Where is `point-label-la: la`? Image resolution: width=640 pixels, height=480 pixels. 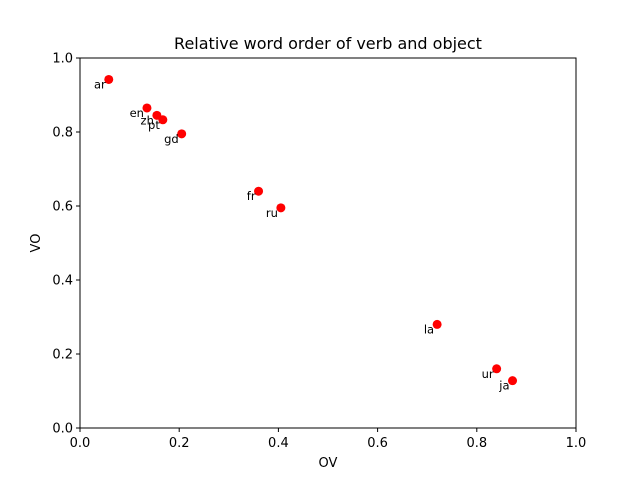
point-label-la: la is located at coordinates (429, 329).